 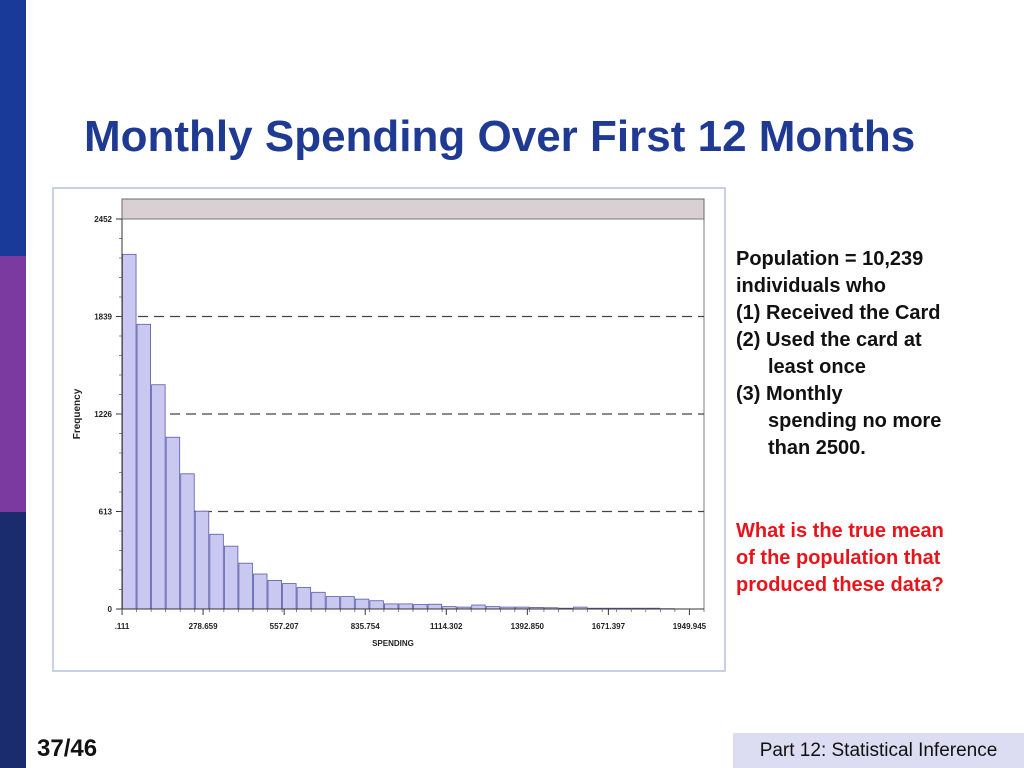 I want to click on x-tick-label: .111, so click(x=122, y=626).